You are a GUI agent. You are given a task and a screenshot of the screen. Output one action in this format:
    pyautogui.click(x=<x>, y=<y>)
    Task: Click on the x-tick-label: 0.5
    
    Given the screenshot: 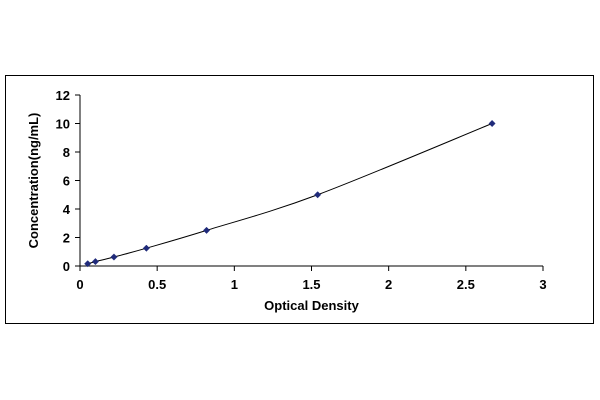 What is the action you would take?
    pyautogui.click(x=157, y=284)
    